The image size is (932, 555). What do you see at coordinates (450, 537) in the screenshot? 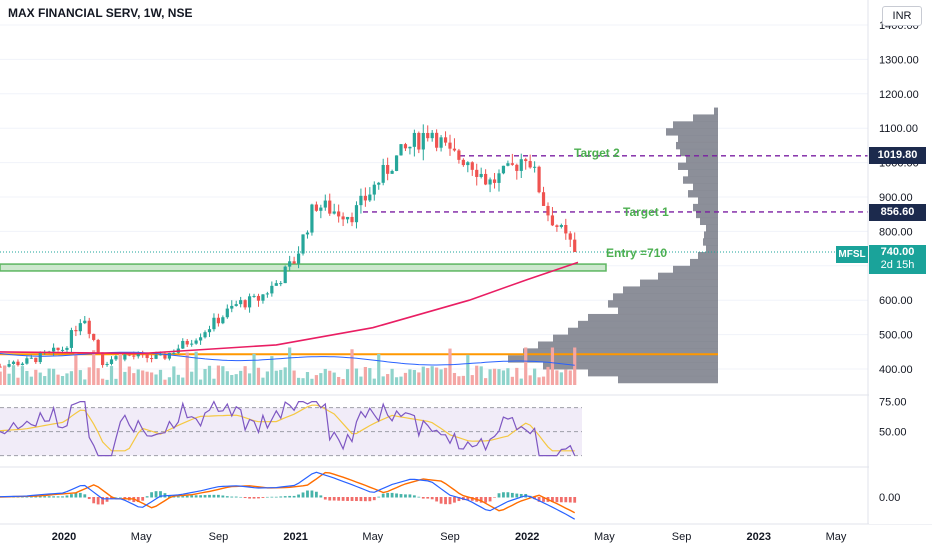
I see `time-tick-label: Sep` at bounding box center [450, 537].